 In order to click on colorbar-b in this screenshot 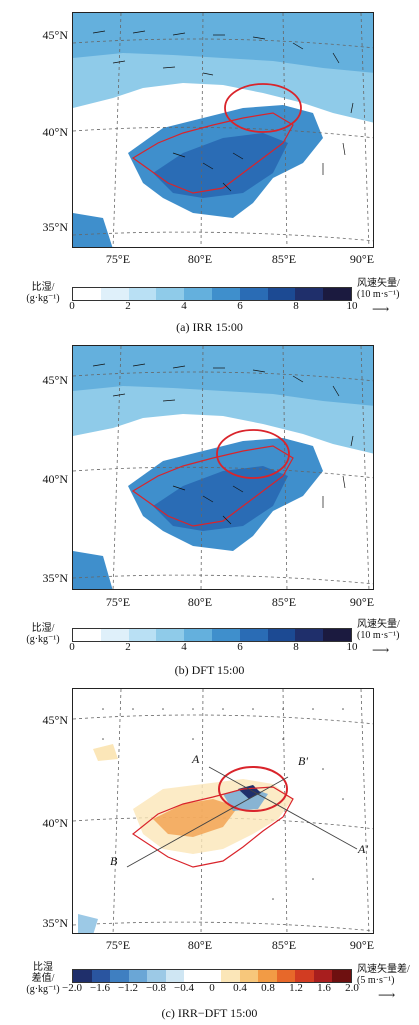, I will do `click(212, 635)`.